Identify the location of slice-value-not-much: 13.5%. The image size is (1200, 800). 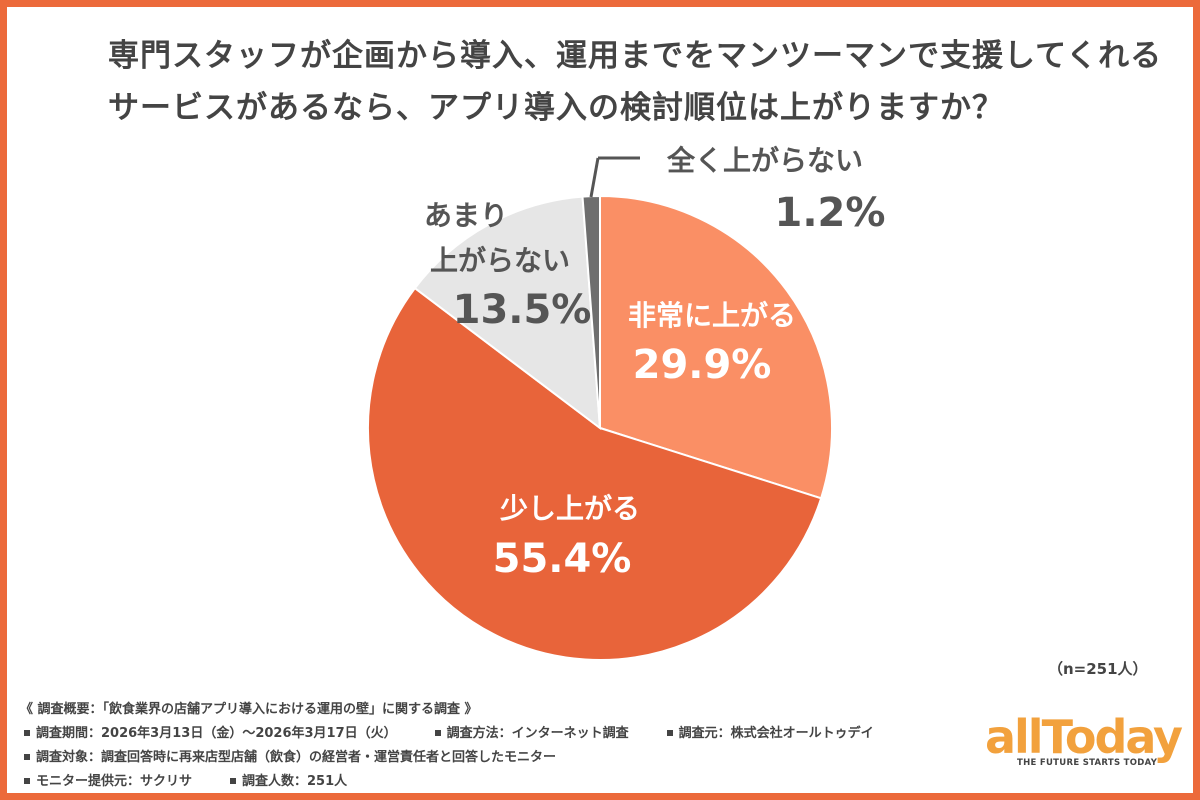
(522, 310).